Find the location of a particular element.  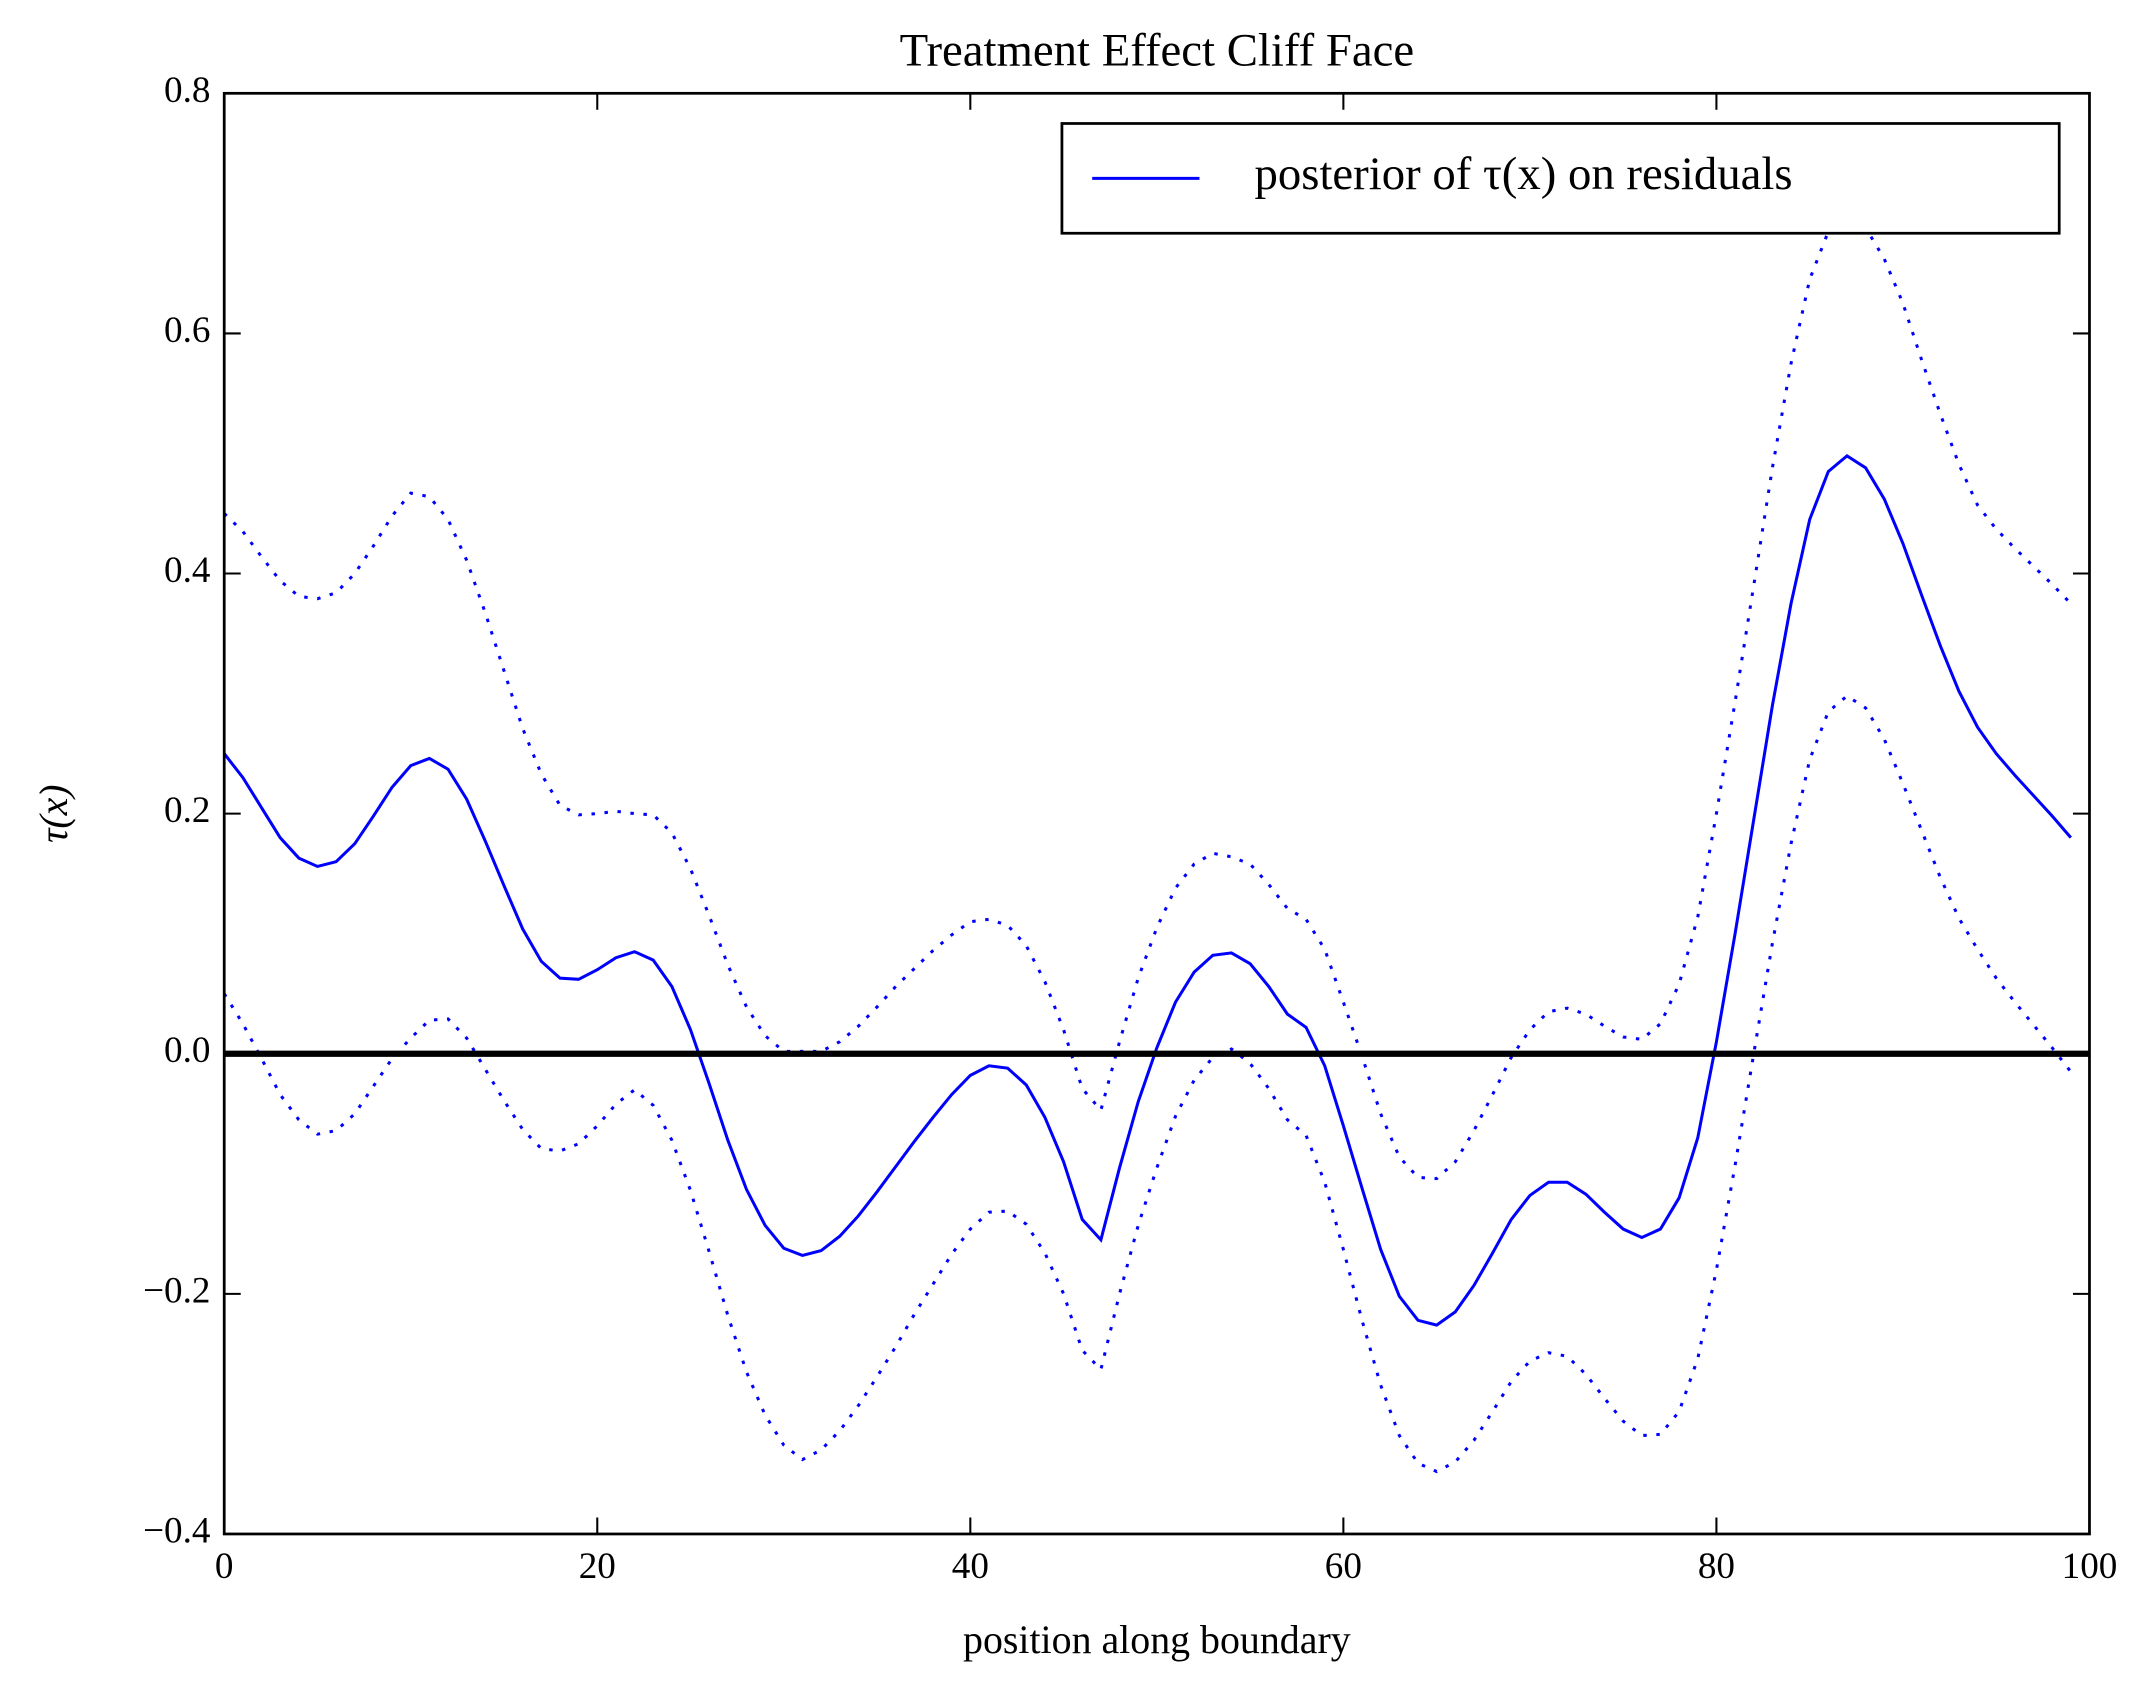

y-tick-label: −0.4 is located at coordinates (176, 1531).